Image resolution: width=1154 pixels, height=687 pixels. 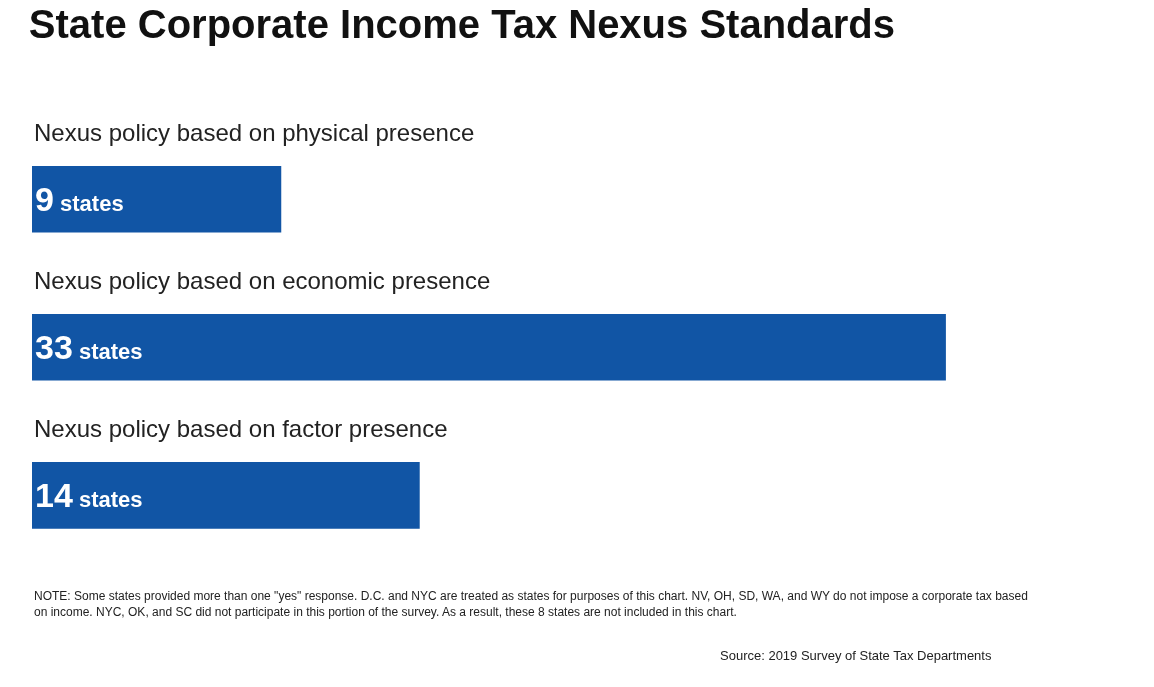 What do you see at coordinates (531, 604) in the screenshot?
I see `text: NOTE: Some states provided more than one "yes" response. D.C. and NYC are treated as states for purposes of this chart. NV, OH, SD, WA, and WY do not impose a corporate tax based on income. NYC, OK, and SC did not participate in this portion of the survey. As a result, these 8 states are not included in this chart.` at bounding box center [531, 604].